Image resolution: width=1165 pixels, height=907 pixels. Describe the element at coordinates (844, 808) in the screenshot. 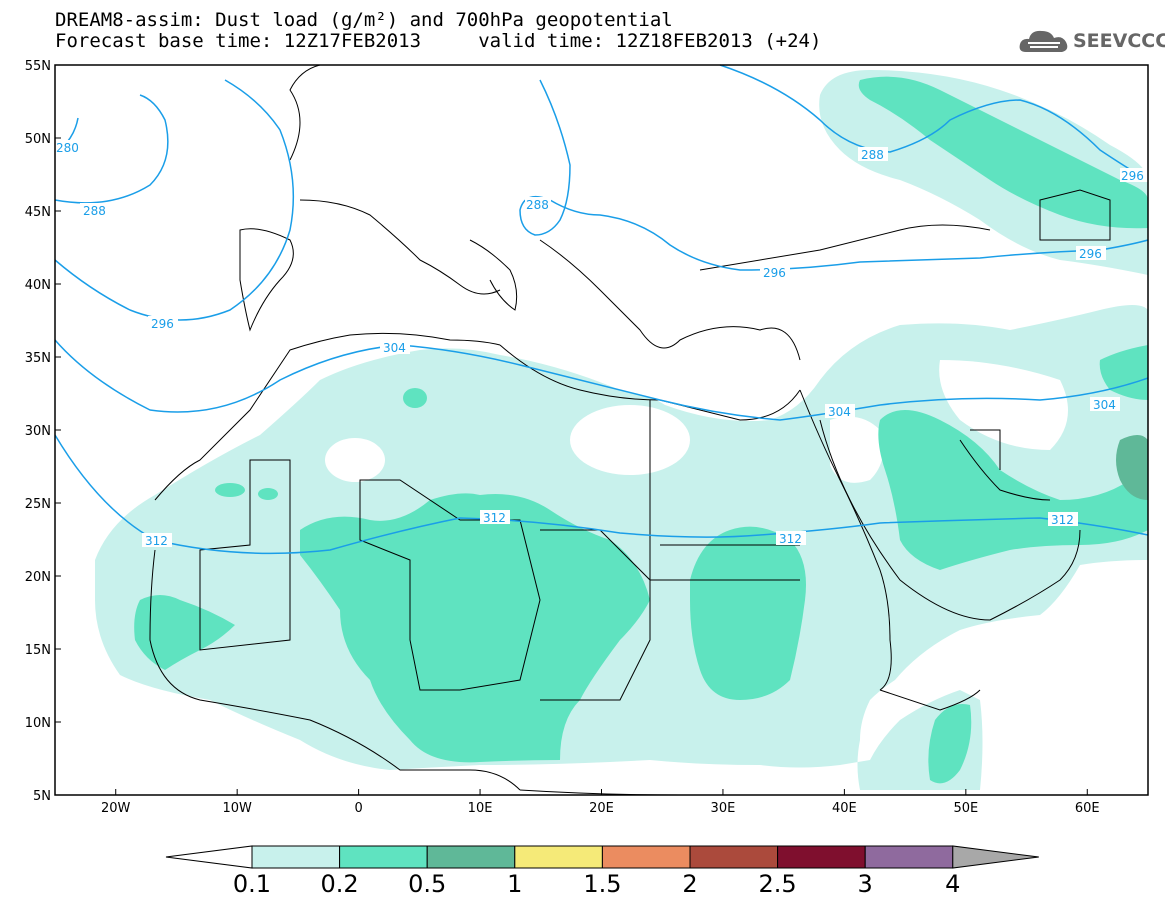

I see `lon-tick-label: 40E` at that location.